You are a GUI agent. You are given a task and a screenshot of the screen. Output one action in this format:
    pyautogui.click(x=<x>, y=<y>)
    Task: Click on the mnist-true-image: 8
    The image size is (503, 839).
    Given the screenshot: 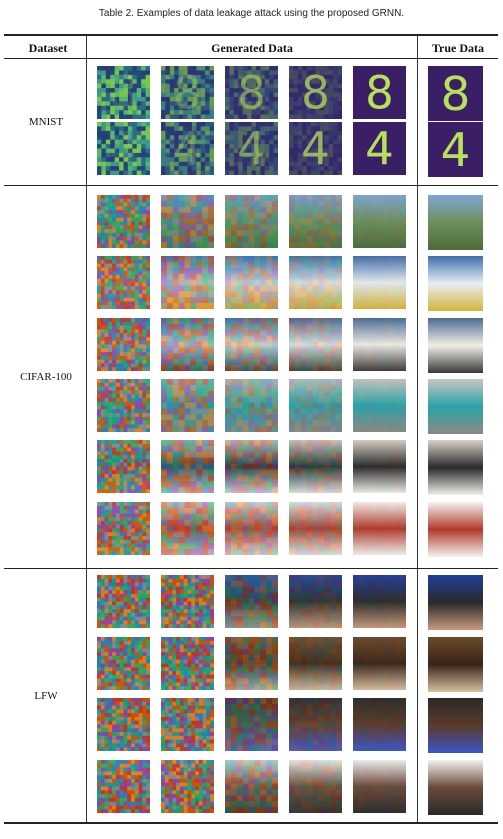 What is the action you would take?
    pyautogui.click(x=455, y=93)
    